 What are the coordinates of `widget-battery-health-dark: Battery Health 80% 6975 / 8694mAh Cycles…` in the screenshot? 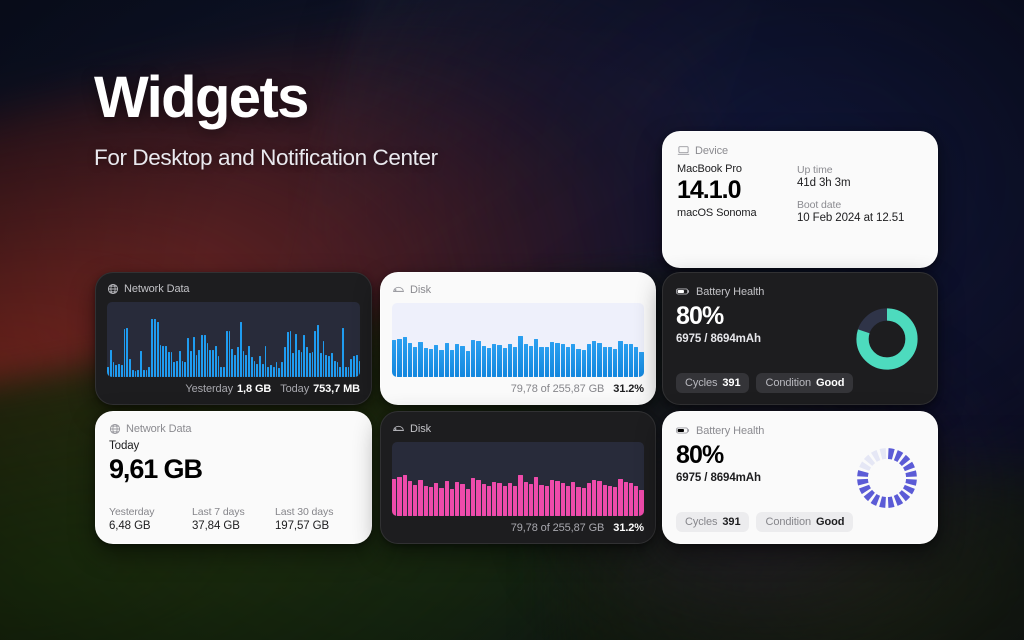 It's located at (800, 338).